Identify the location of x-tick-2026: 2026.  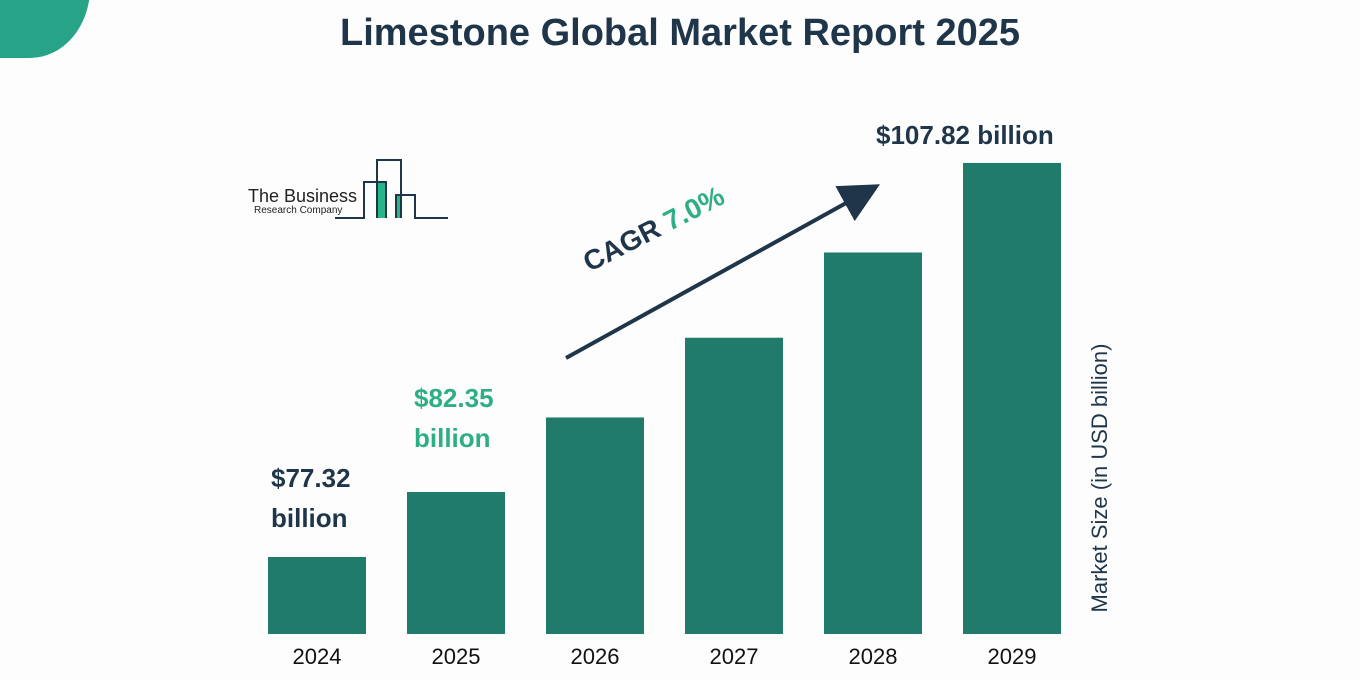
(595, 656).